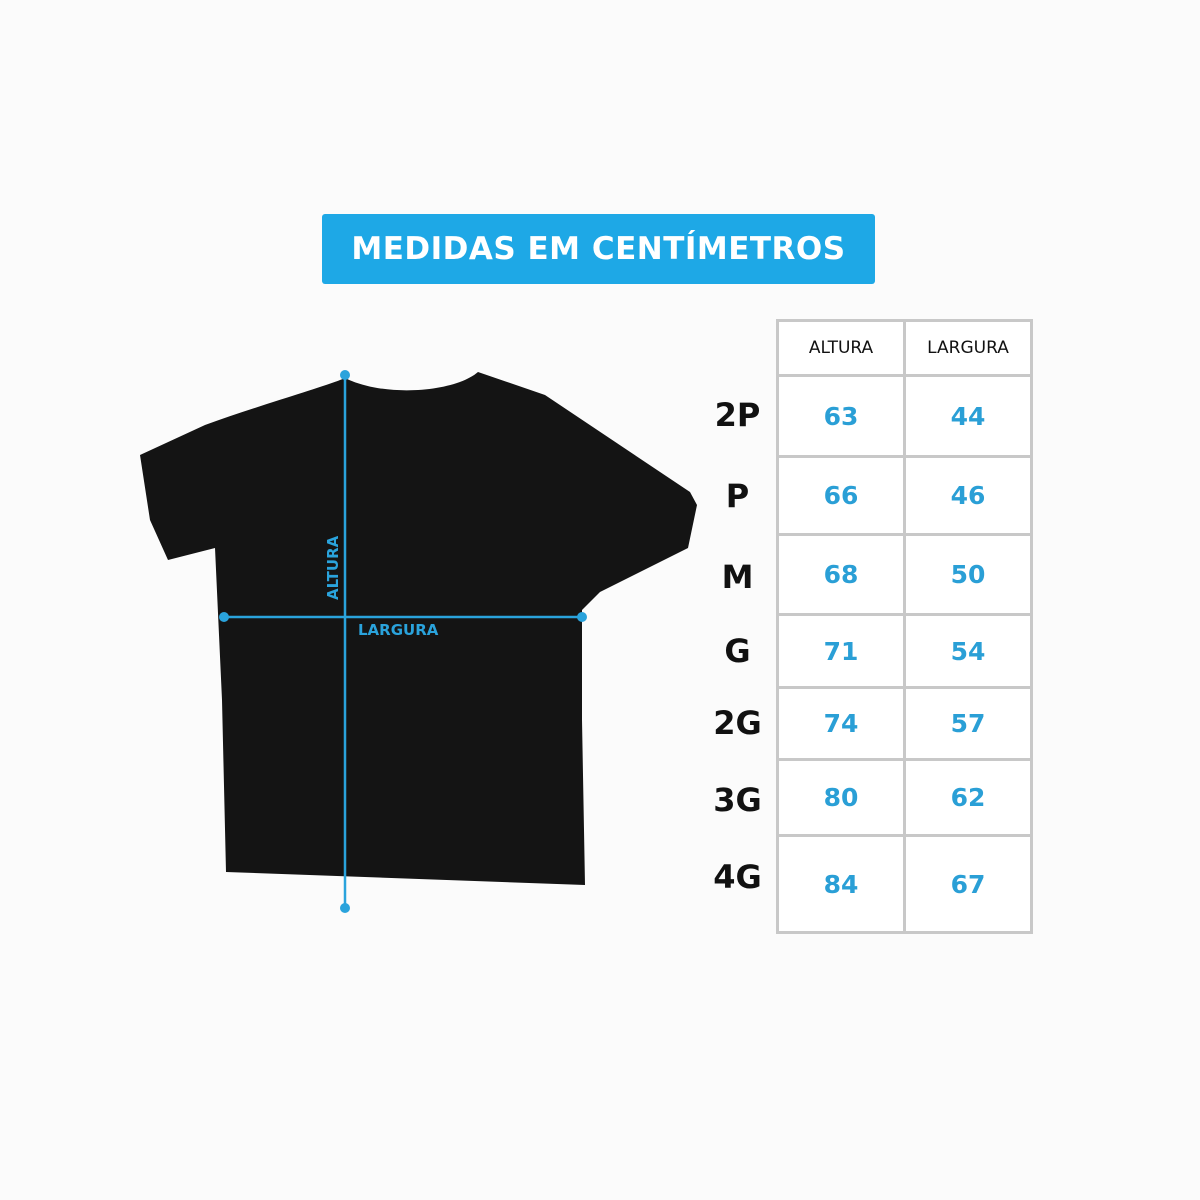 The width and height of the screenshot is (1200, 1200). What do you see at coordinates (968, 651) in the screenshot?
I see `largura-cell: 54` at bounding box center [968, 651].